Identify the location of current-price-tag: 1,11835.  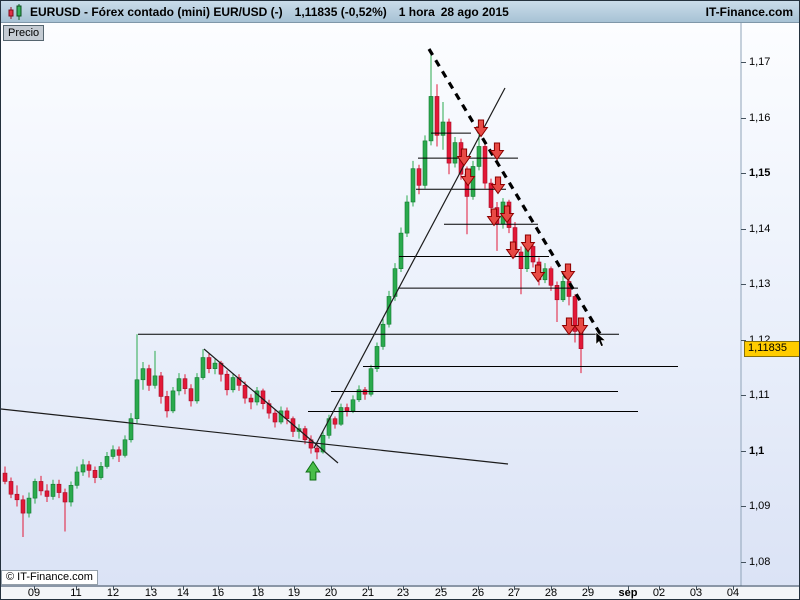
(771, 348).